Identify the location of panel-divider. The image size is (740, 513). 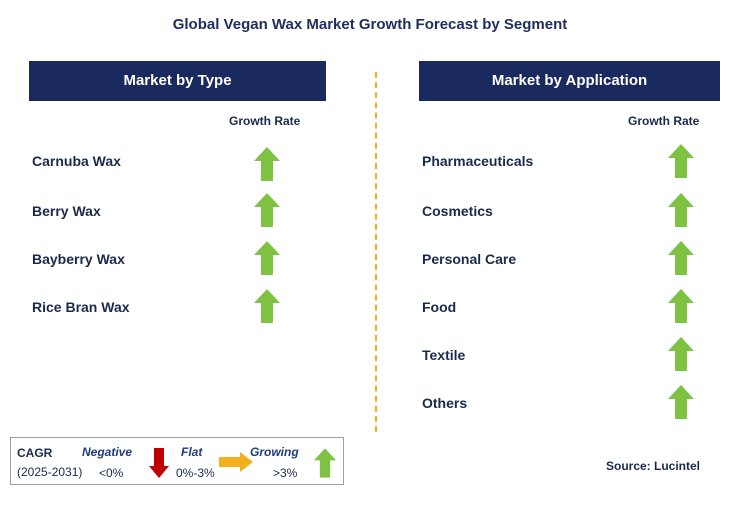
(376, 252).